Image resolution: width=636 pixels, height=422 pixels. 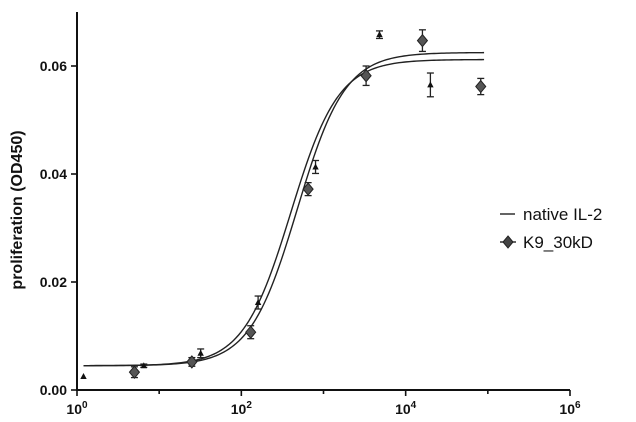 I want to click on legend-entry-k9-30kd: K9_30kD, so click(x=546, y=242).